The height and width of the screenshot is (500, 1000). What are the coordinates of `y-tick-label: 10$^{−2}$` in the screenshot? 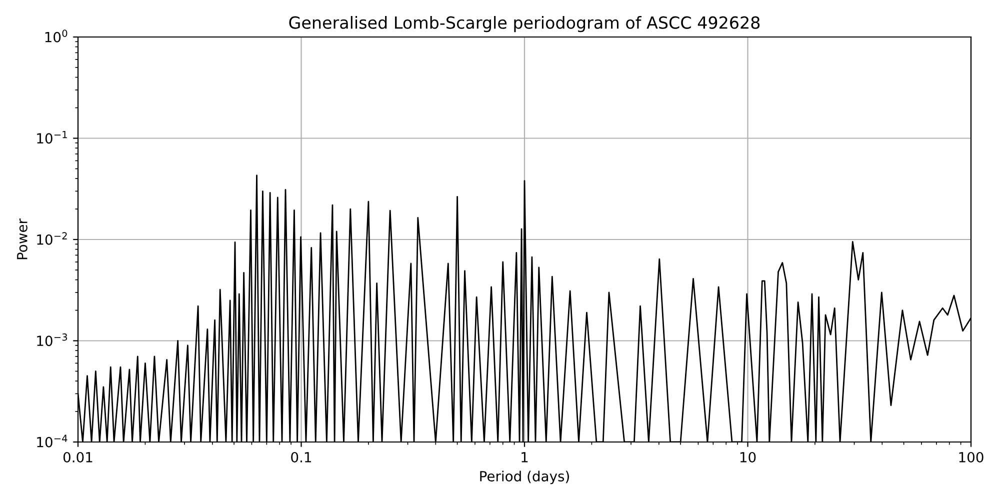 It's located at (52, 238).